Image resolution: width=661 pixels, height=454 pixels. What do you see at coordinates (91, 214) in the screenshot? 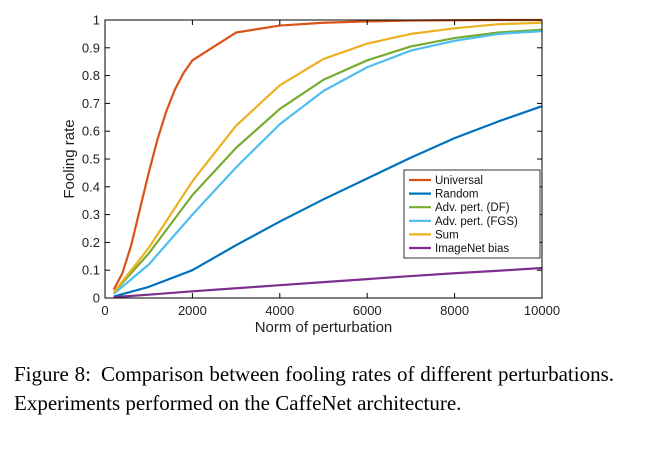
I see `y-tick-label: 0.3` at bounding box center [91, 214].